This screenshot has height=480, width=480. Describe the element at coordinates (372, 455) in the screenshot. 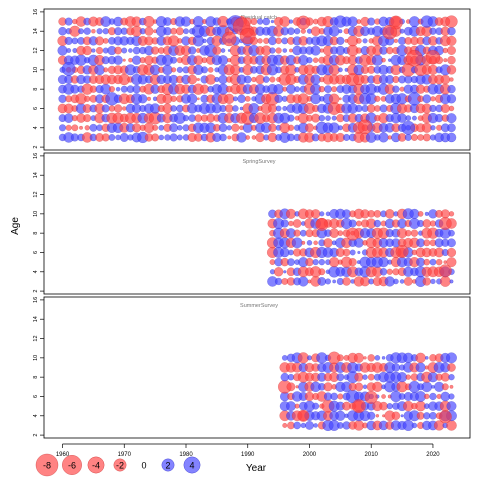

I see `x-tick-label: 2010` at that location.